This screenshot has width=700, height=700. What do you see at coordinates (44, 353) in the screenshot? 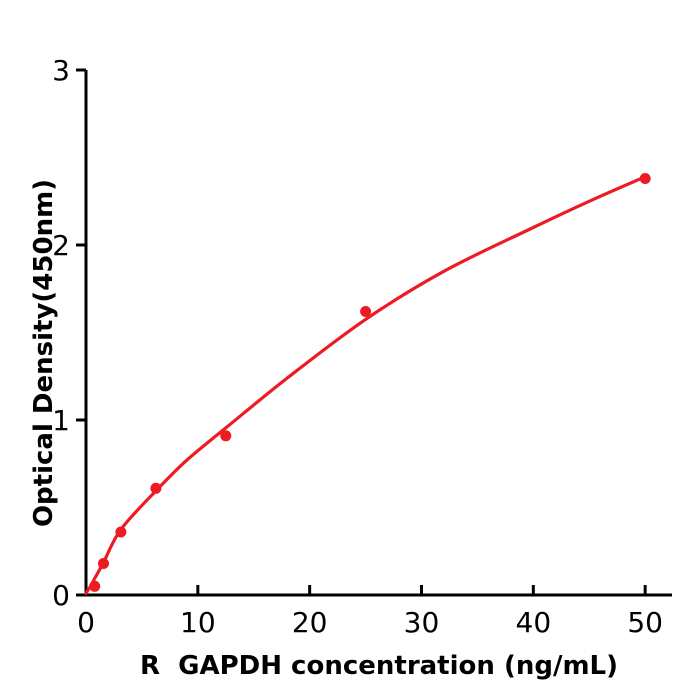
I see `y-axis-title: Optical Density(450nm)` at bounding box center [44, 353].